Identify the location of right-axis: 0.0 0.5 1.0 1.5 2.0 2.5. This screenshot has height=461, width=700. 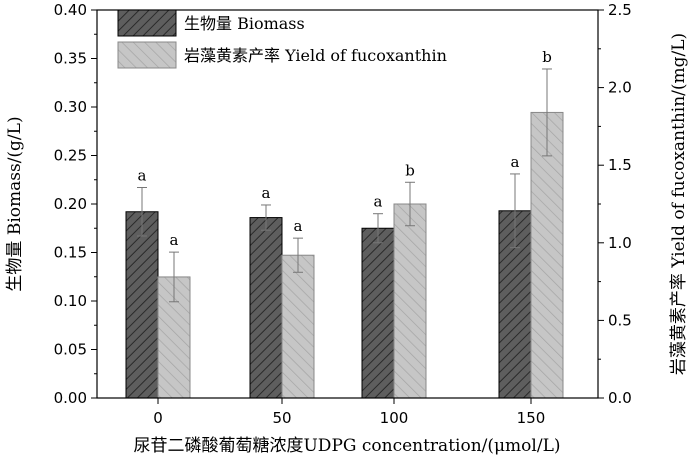
(615, 204).